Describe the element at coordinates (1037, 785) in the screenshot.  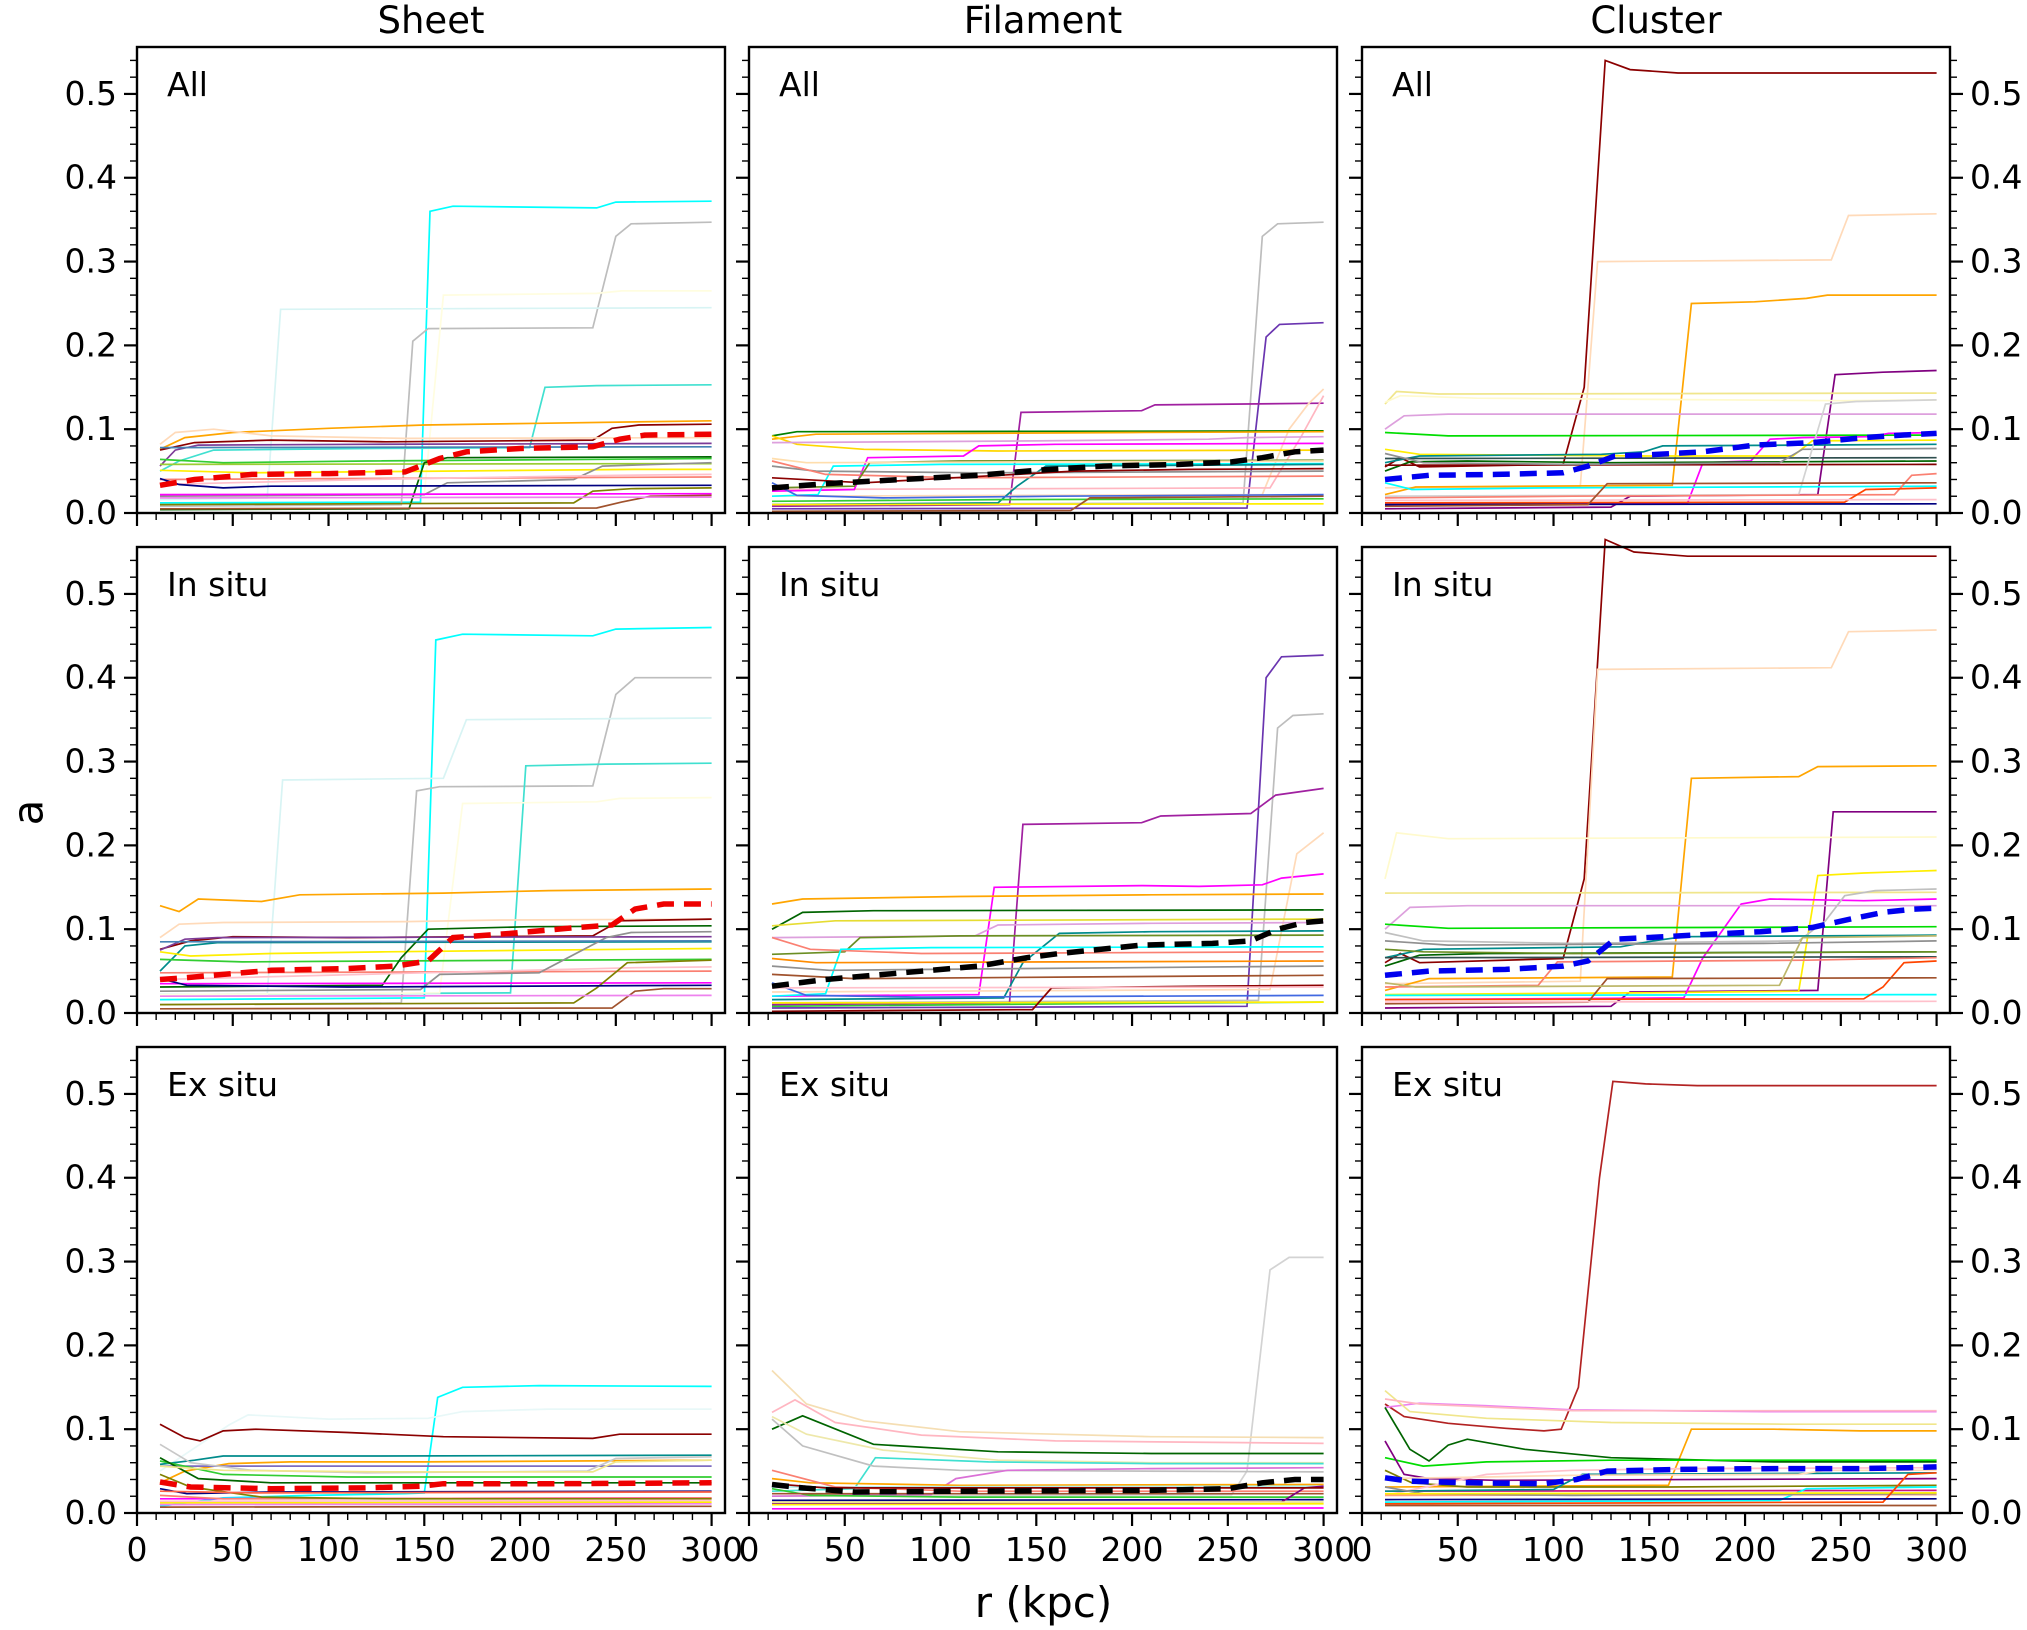
I see `panel-filament-in-situ` at that location.